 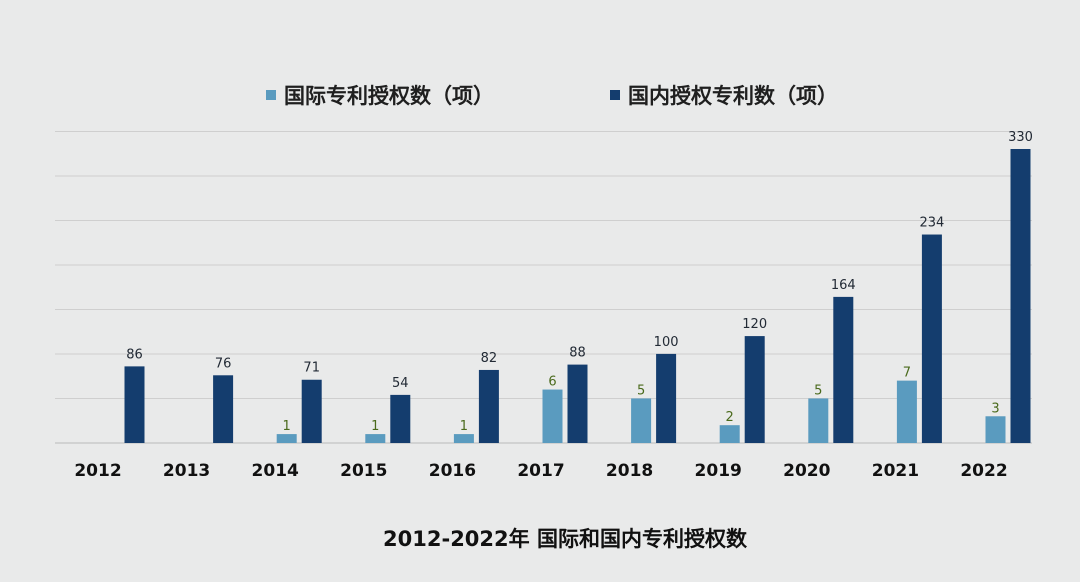 I want to click on bar-intl-2021, so click(x=906, y=411).